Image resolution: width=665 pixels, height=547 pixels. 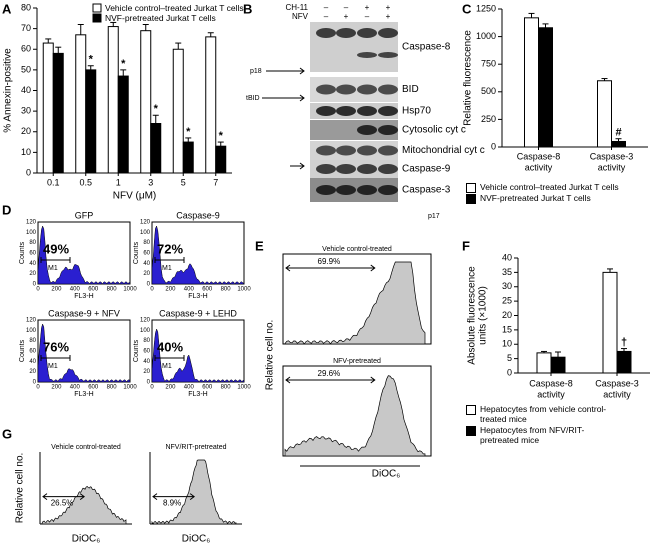 I want to click on blot-label: Caspase-8, so click(x=426, y=47).